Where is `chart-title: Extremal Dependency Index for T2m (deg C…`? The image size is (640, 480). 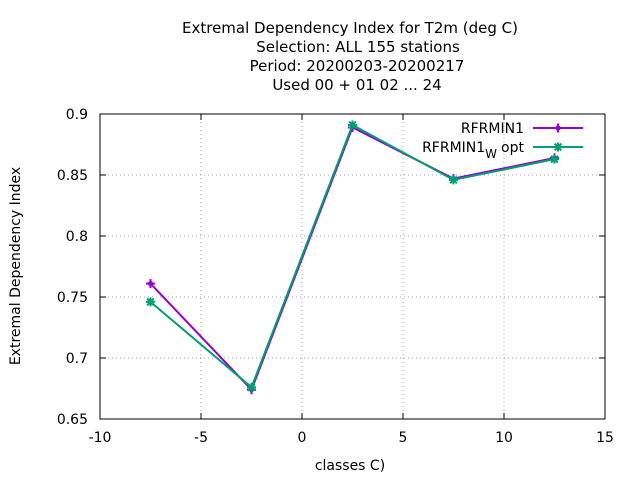
chart-title: Extremal Dependency Index for T2m (deg C… is located at coordinates (350, 56).